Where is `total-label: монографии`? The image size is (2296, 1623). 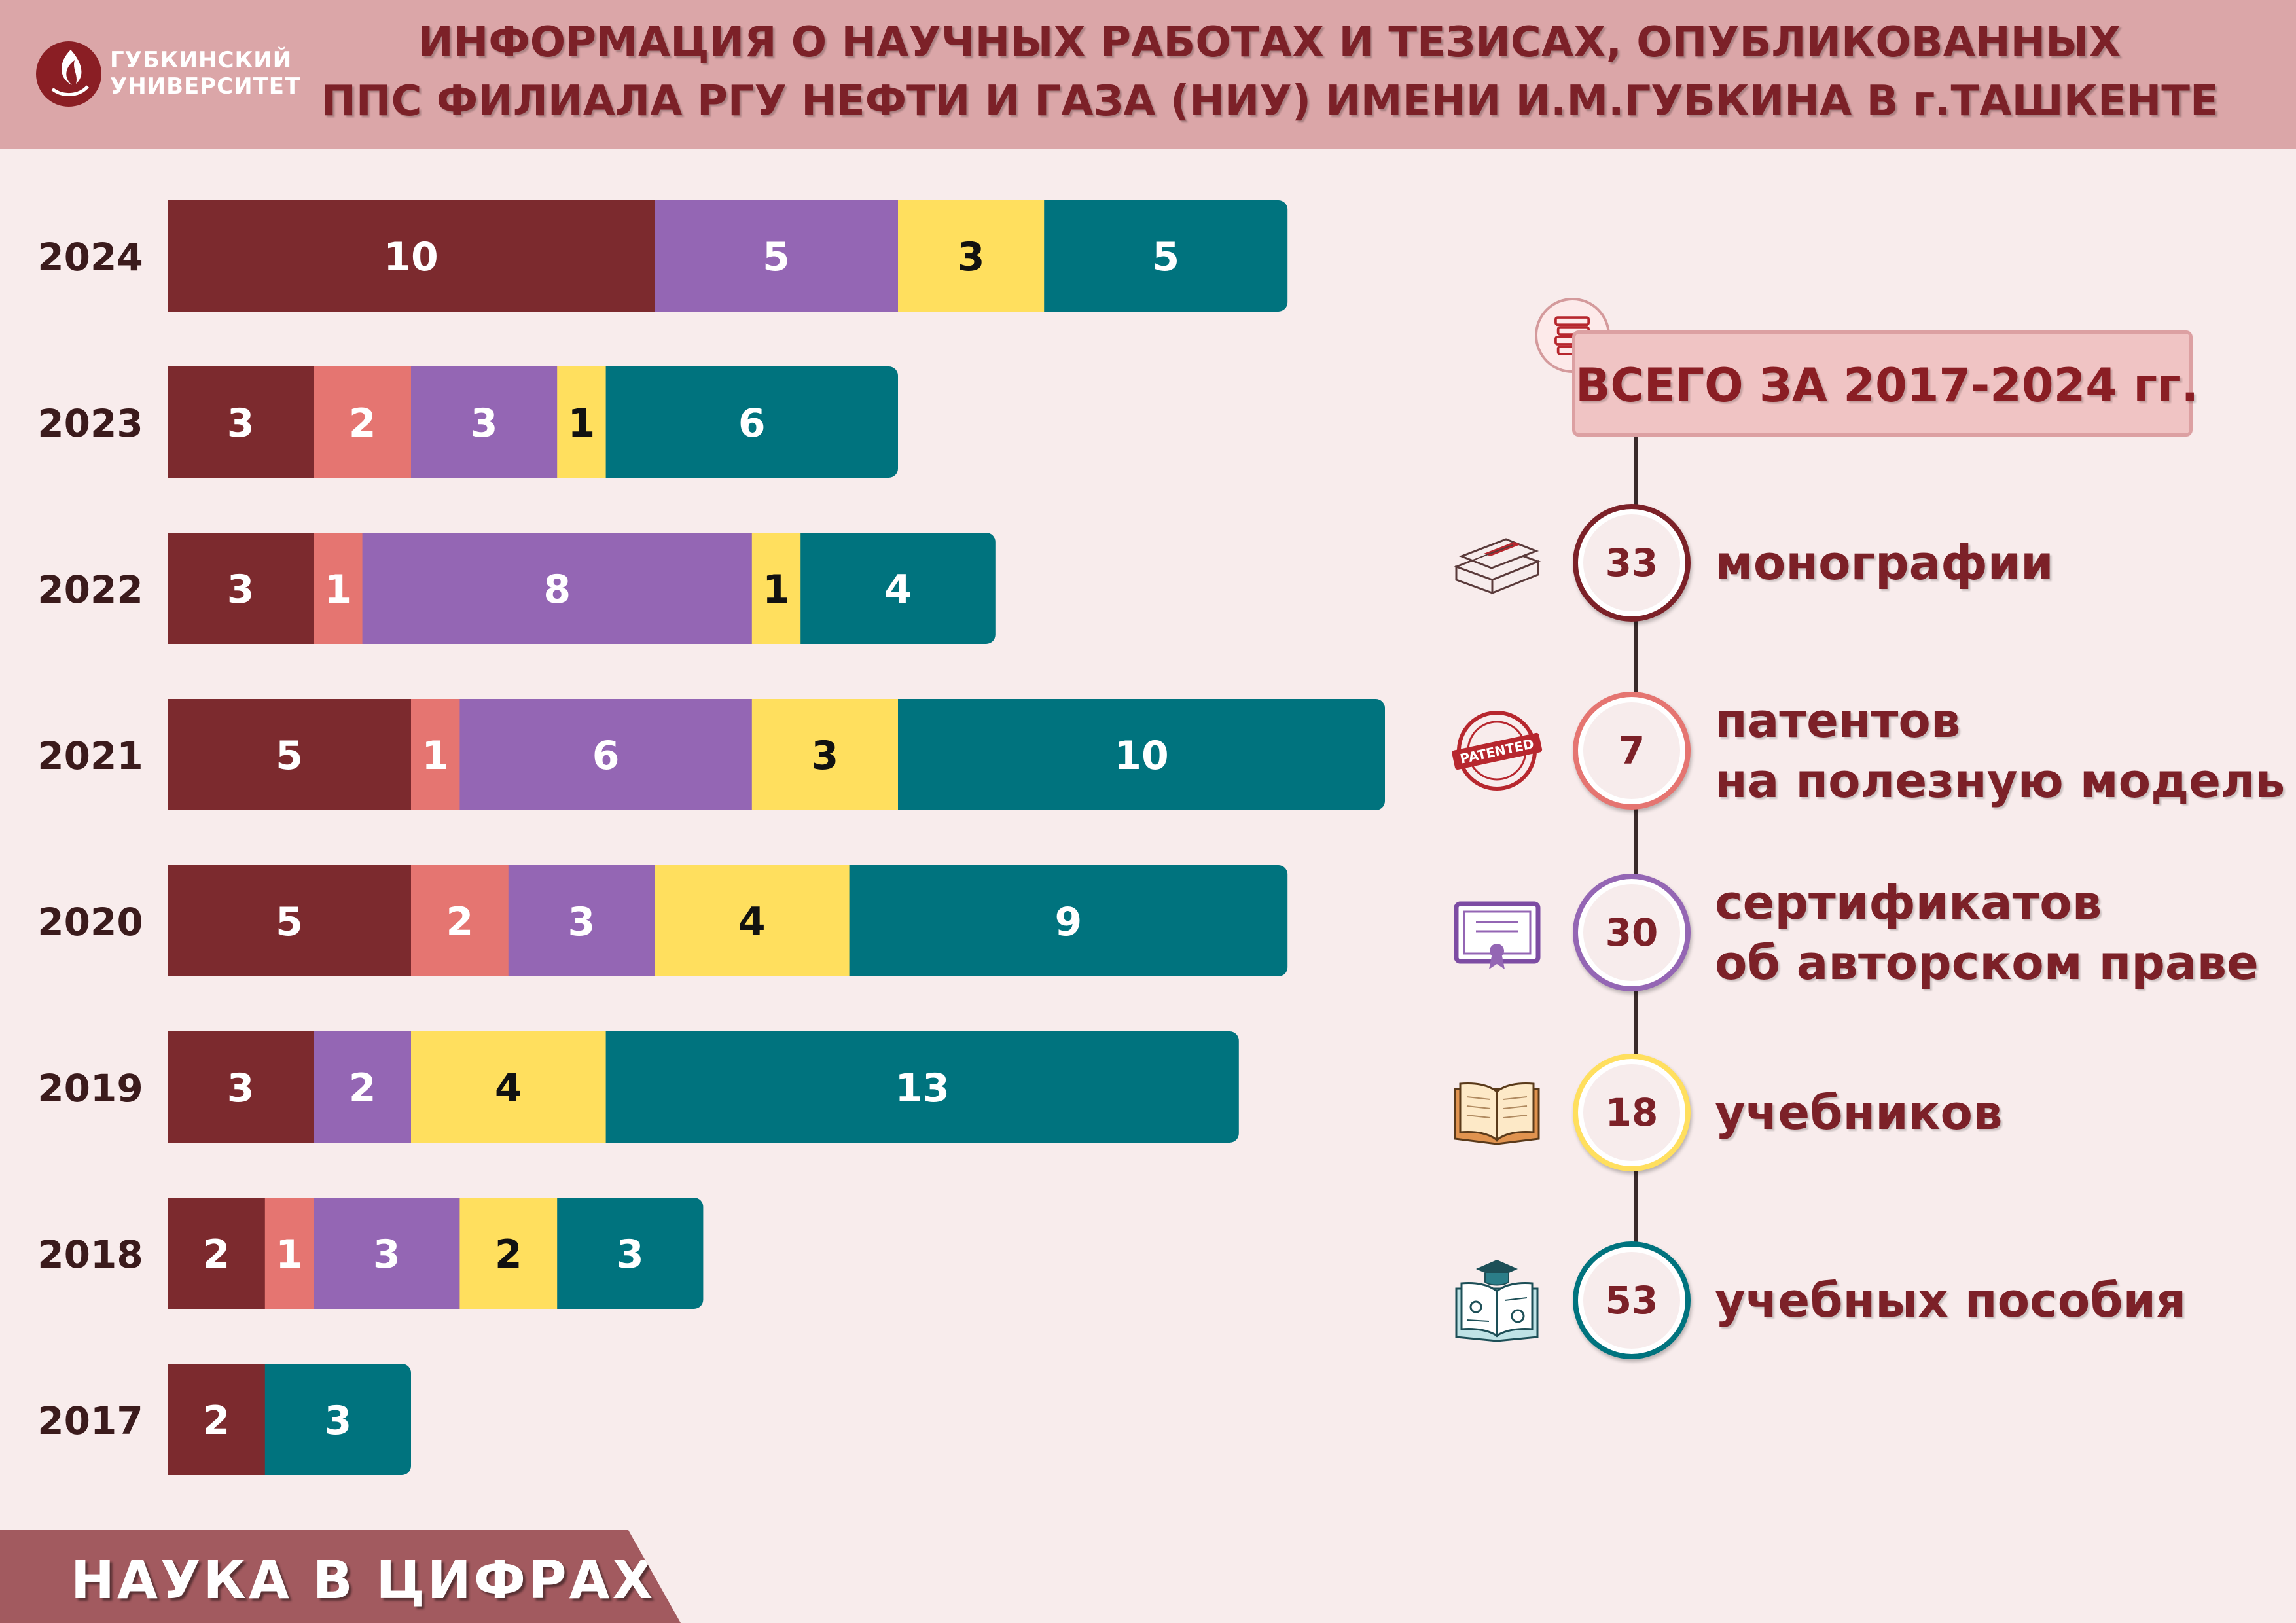
total-label: монографии is located at coordinates (1884, 563).